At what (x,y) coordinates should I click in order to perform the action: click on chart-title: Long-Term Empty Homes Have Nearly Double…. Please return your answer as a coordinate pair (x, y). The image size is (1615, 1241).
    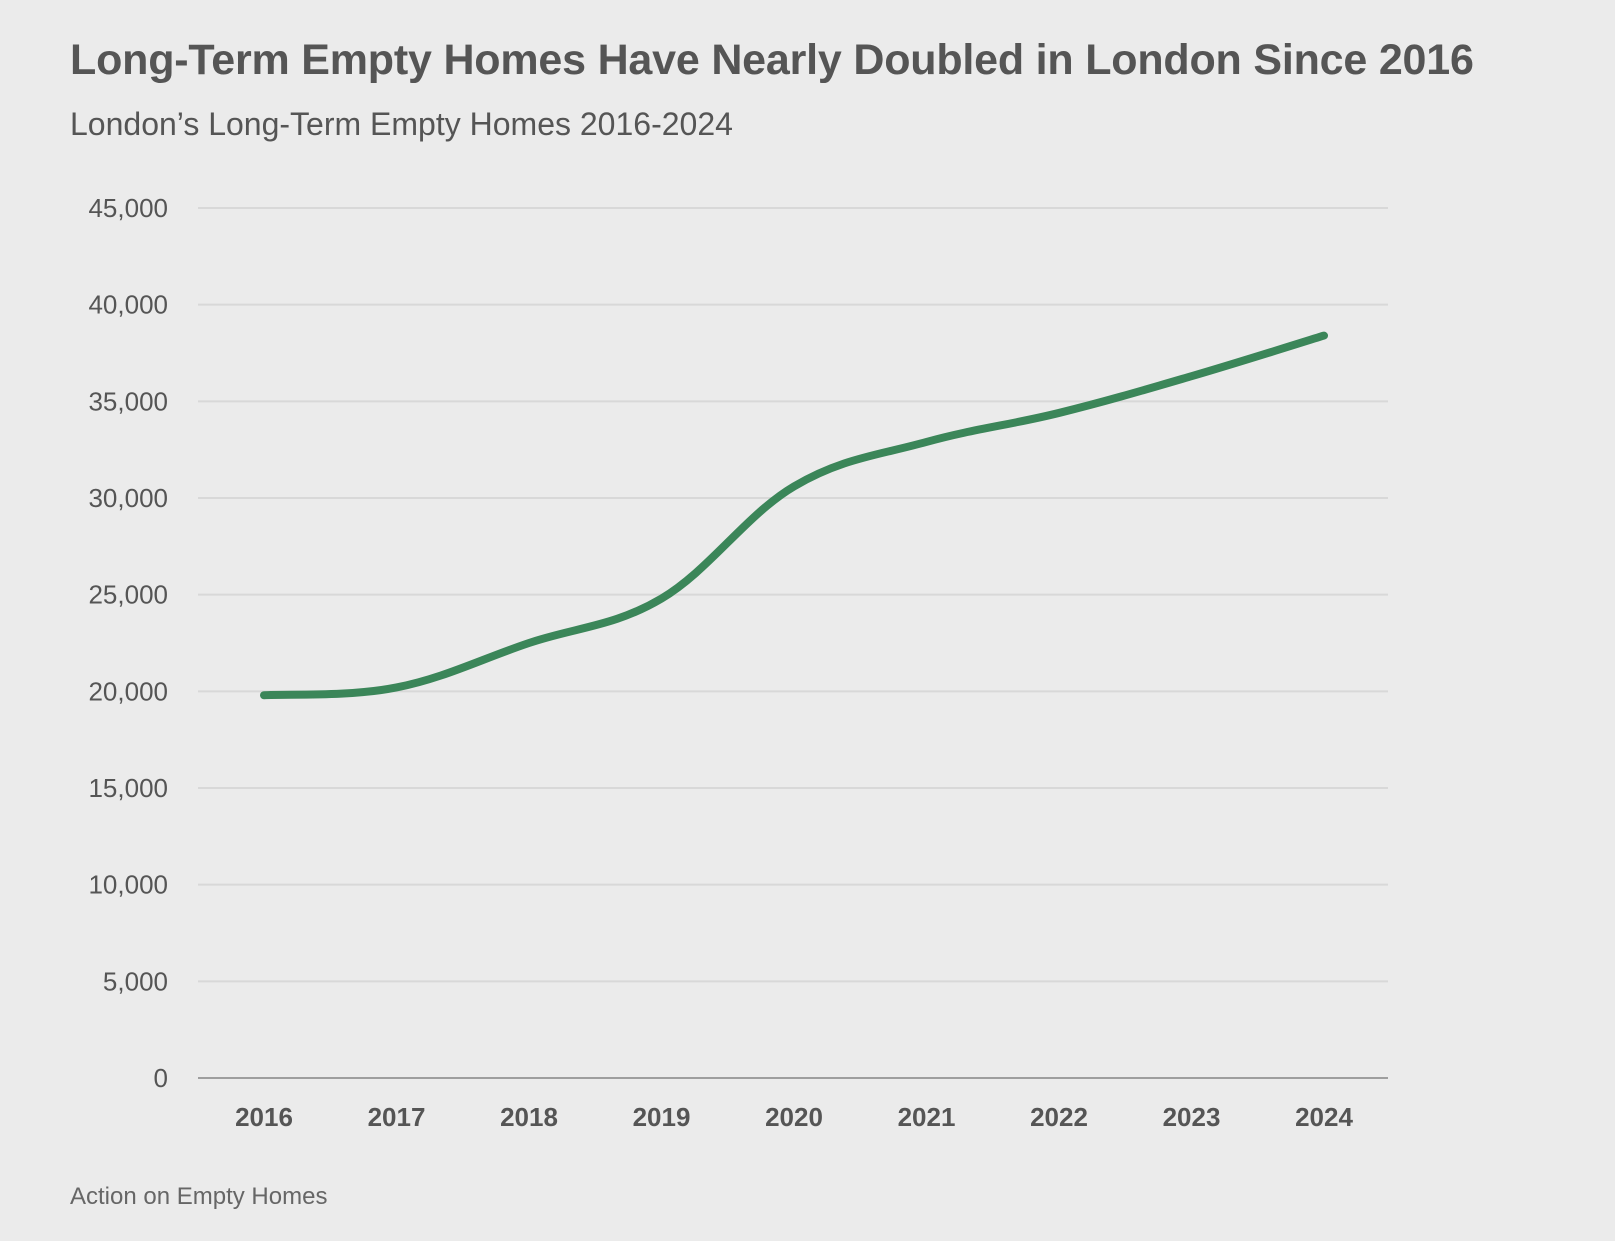
    Looking at the image, I should click on (772, 60).